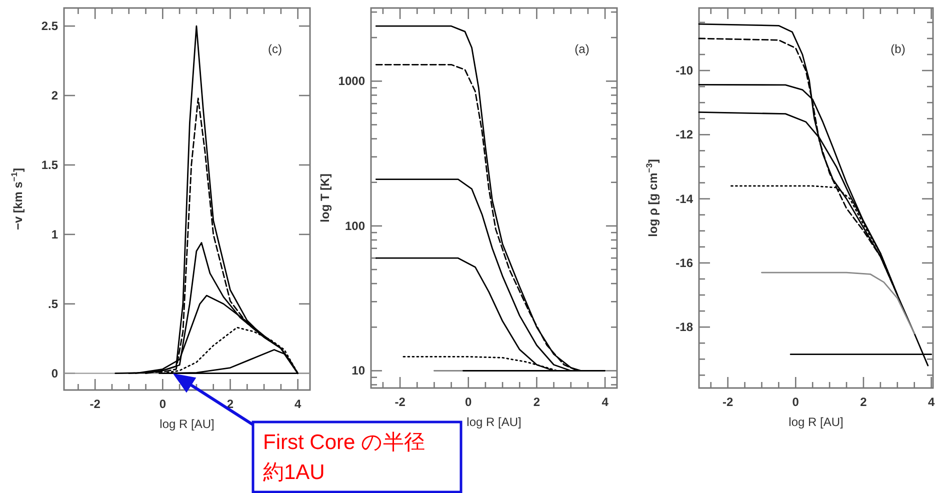  I want to click on annotation: First Core の半径約1AU, so click(344, 457).